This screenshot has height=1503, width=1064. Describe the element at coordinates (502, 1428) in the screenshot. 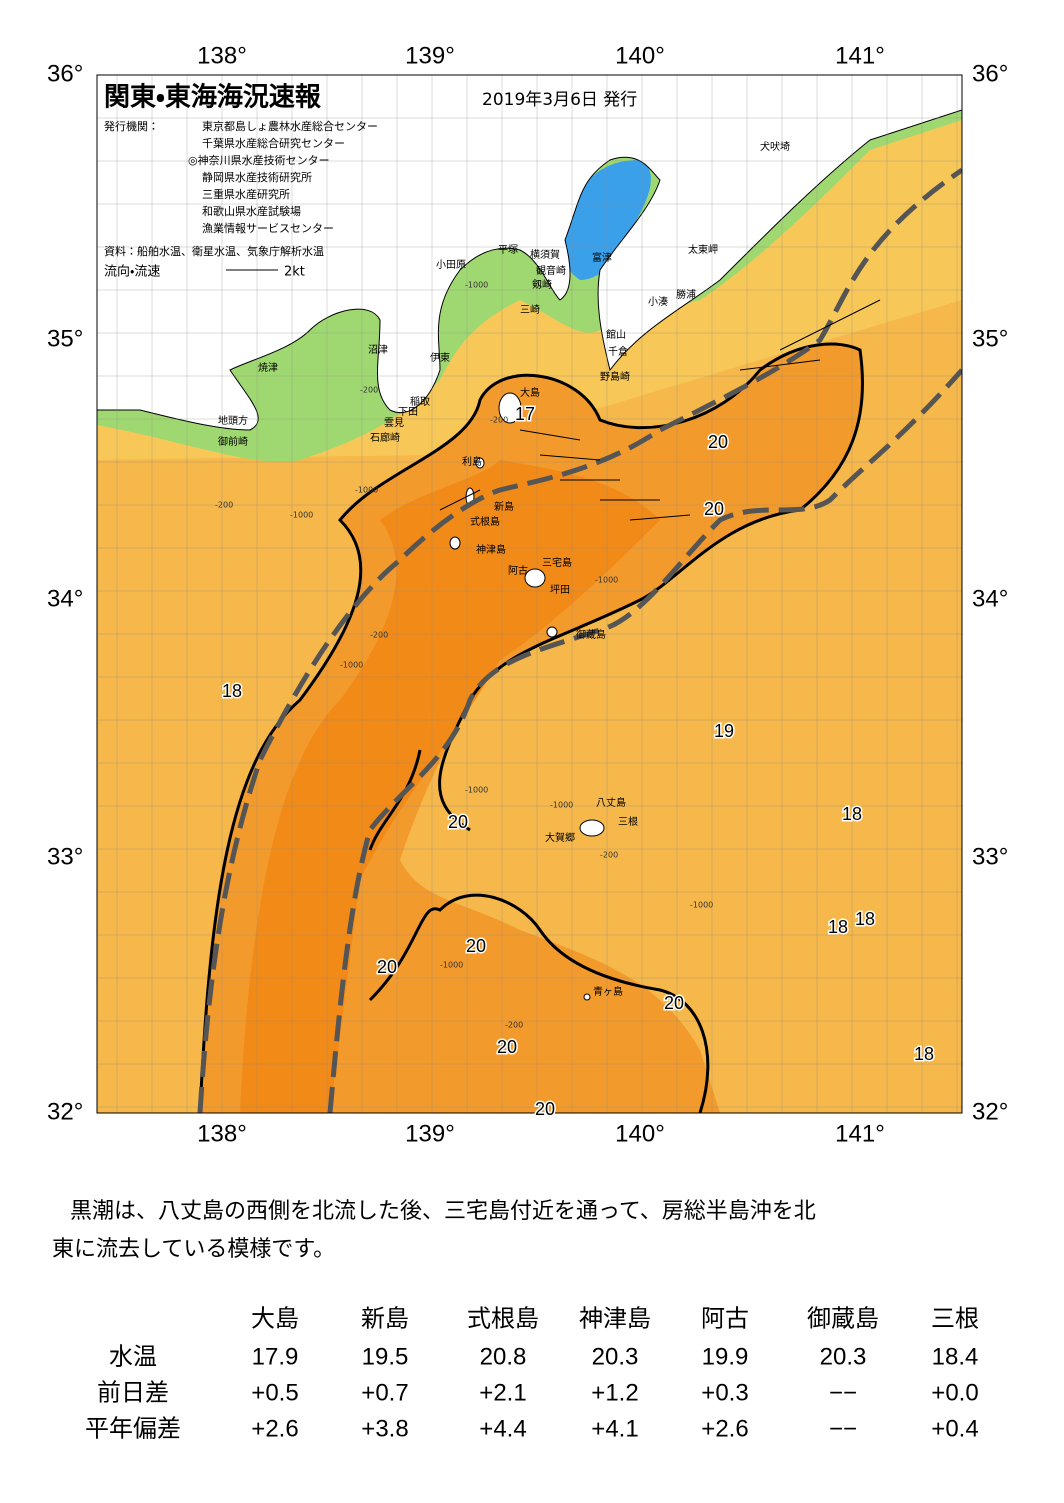

I see `table-cell: +4.4` at that location.